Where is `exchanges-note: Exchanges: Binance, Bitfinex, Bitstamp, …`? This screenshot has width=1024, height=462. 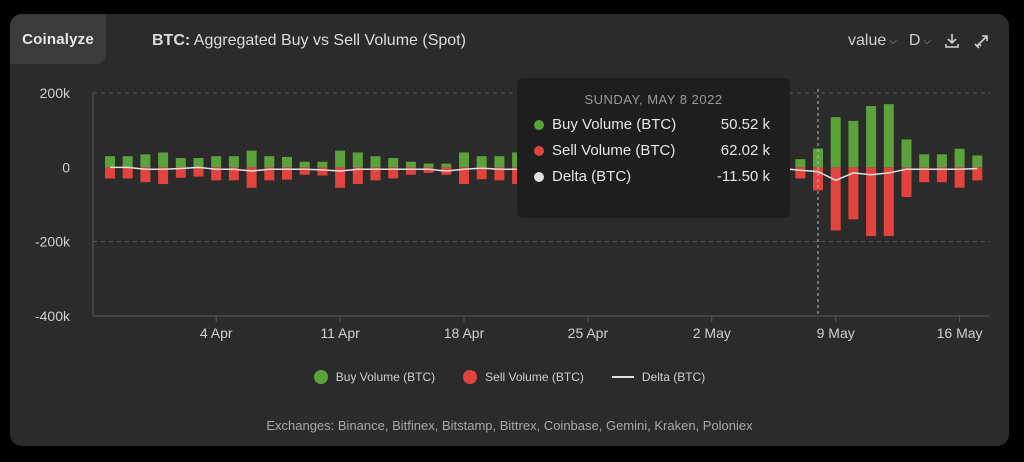 exchanges-note: Exchanges: Binance, Bitfinex, Bitstamp, … is located at coordinates (509, 425).